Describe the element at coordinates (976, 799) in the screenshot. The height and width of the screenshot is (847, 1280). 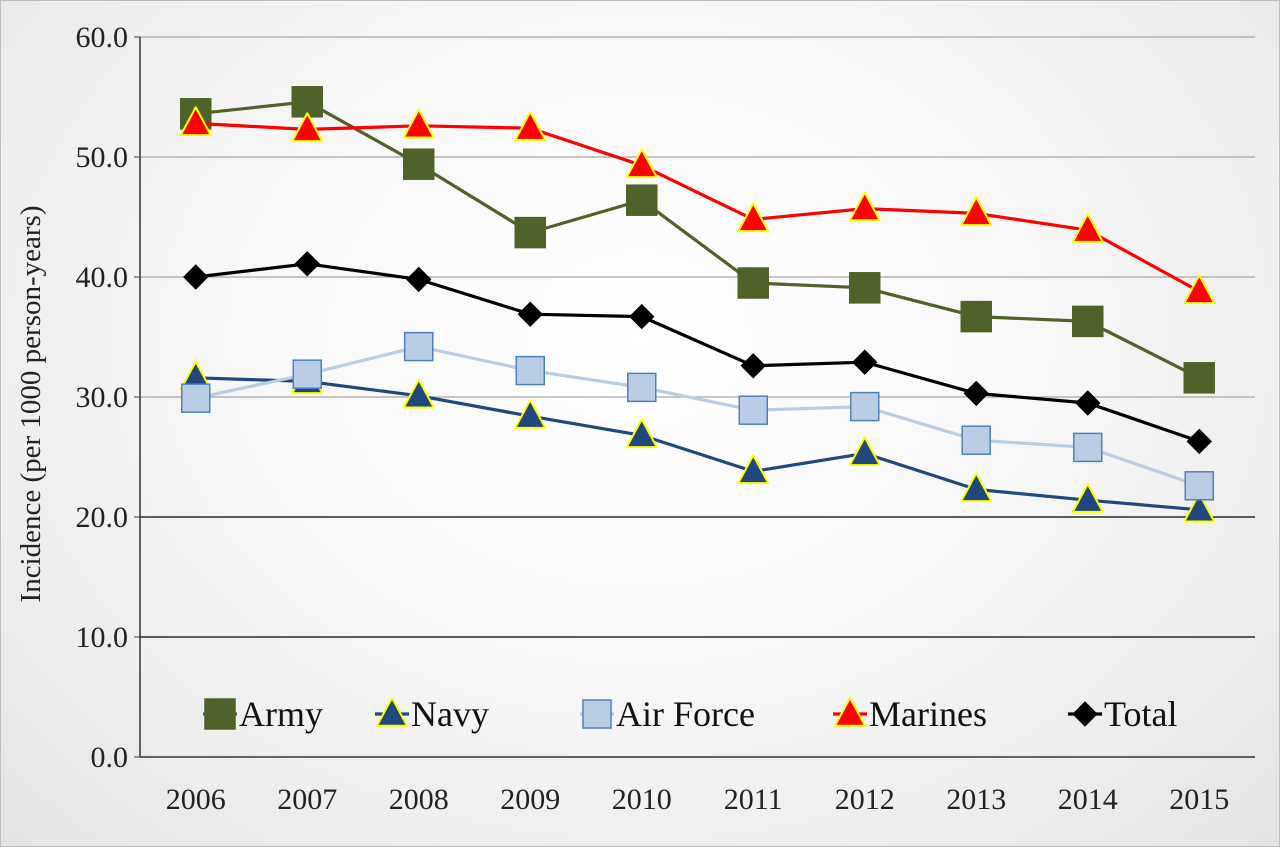
I see `x-tick-label: 2013` at that location.